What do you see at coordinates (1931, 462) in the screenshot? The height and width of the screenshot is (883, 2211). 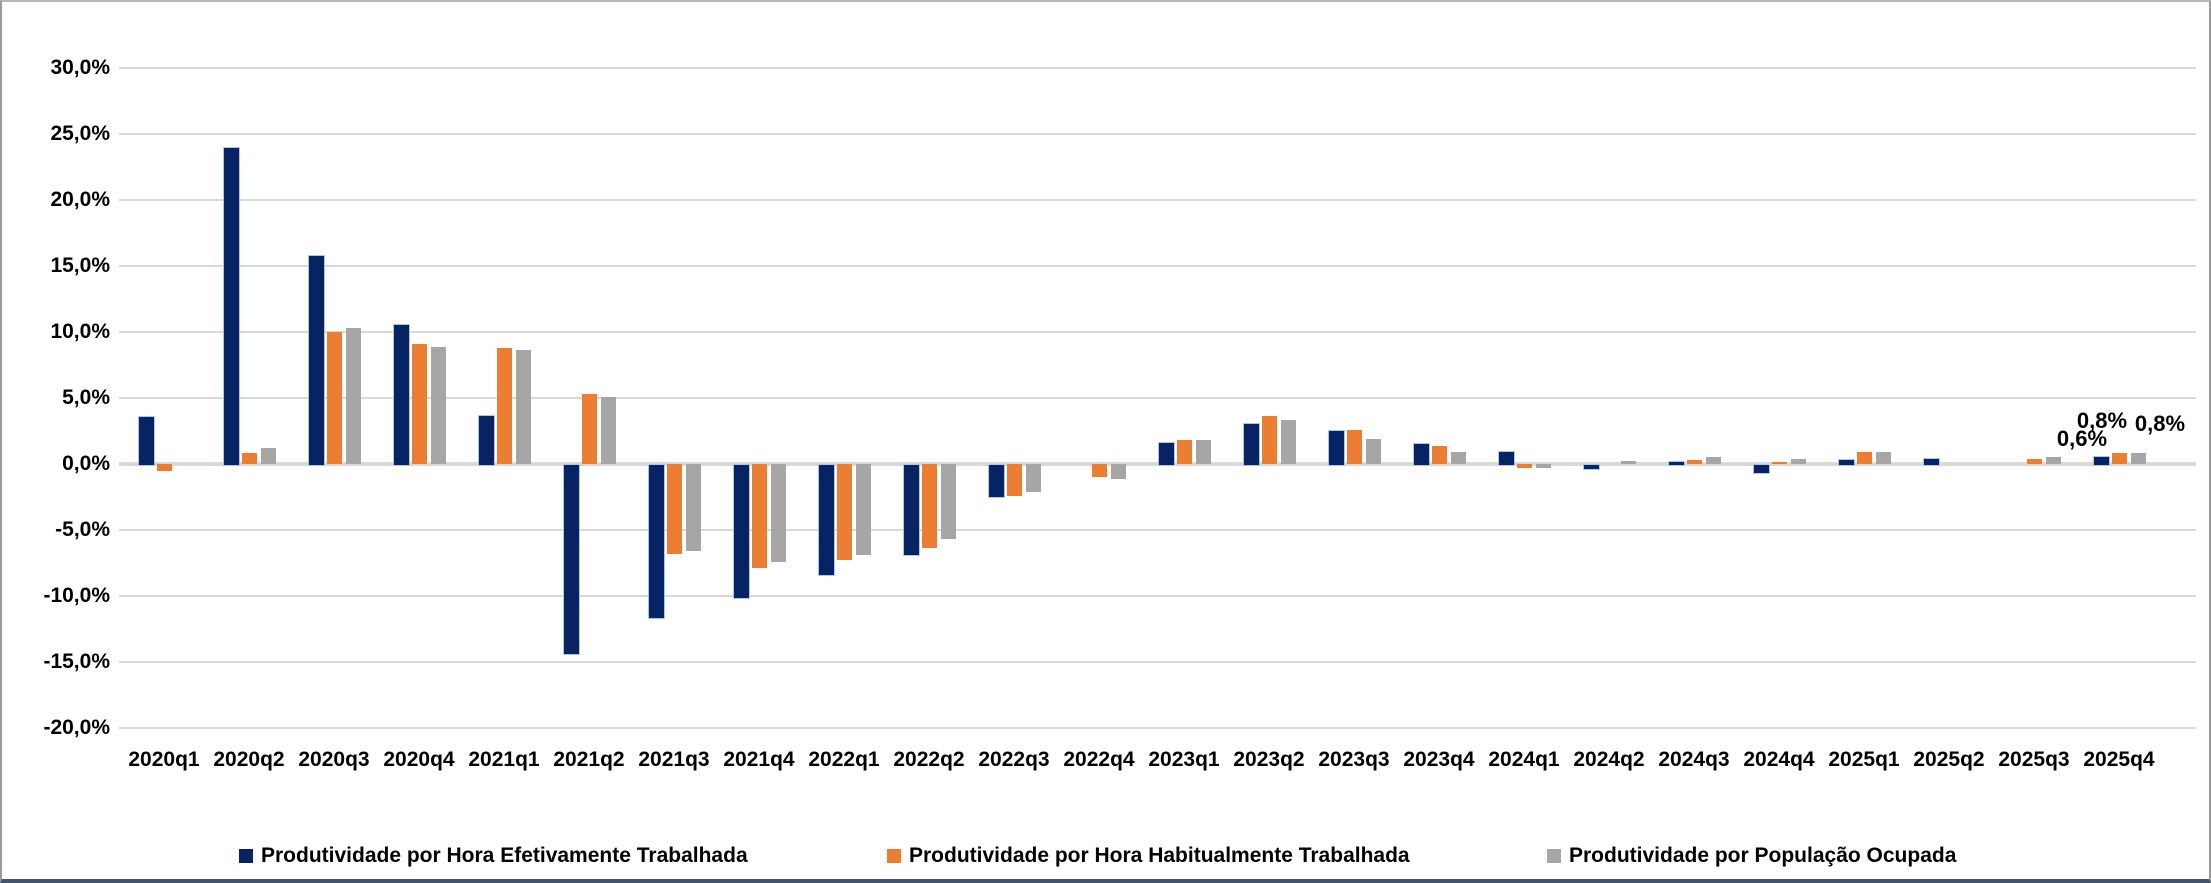 I see `bar-s0-2025q2` at bounding box center [1931, 462].